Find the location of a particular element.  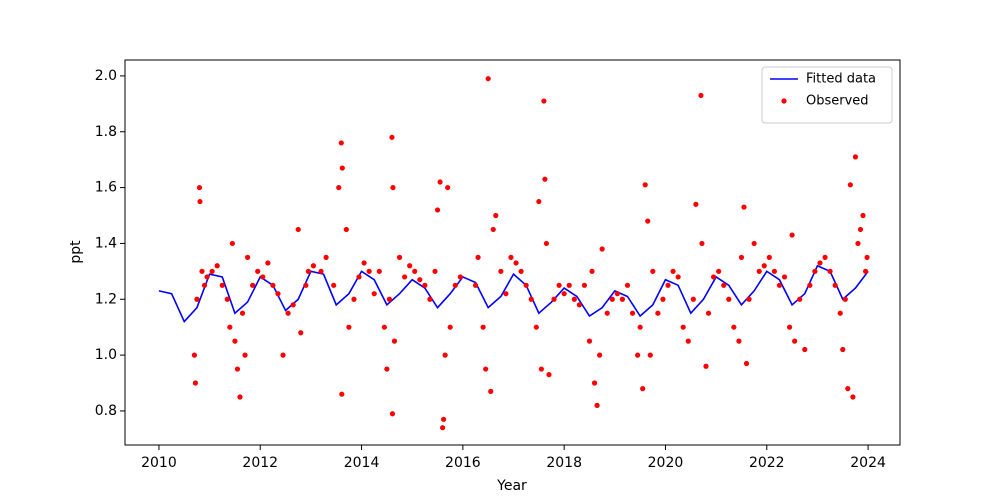

y-tick-label: 2.0 is located at coordinates (106, 76).